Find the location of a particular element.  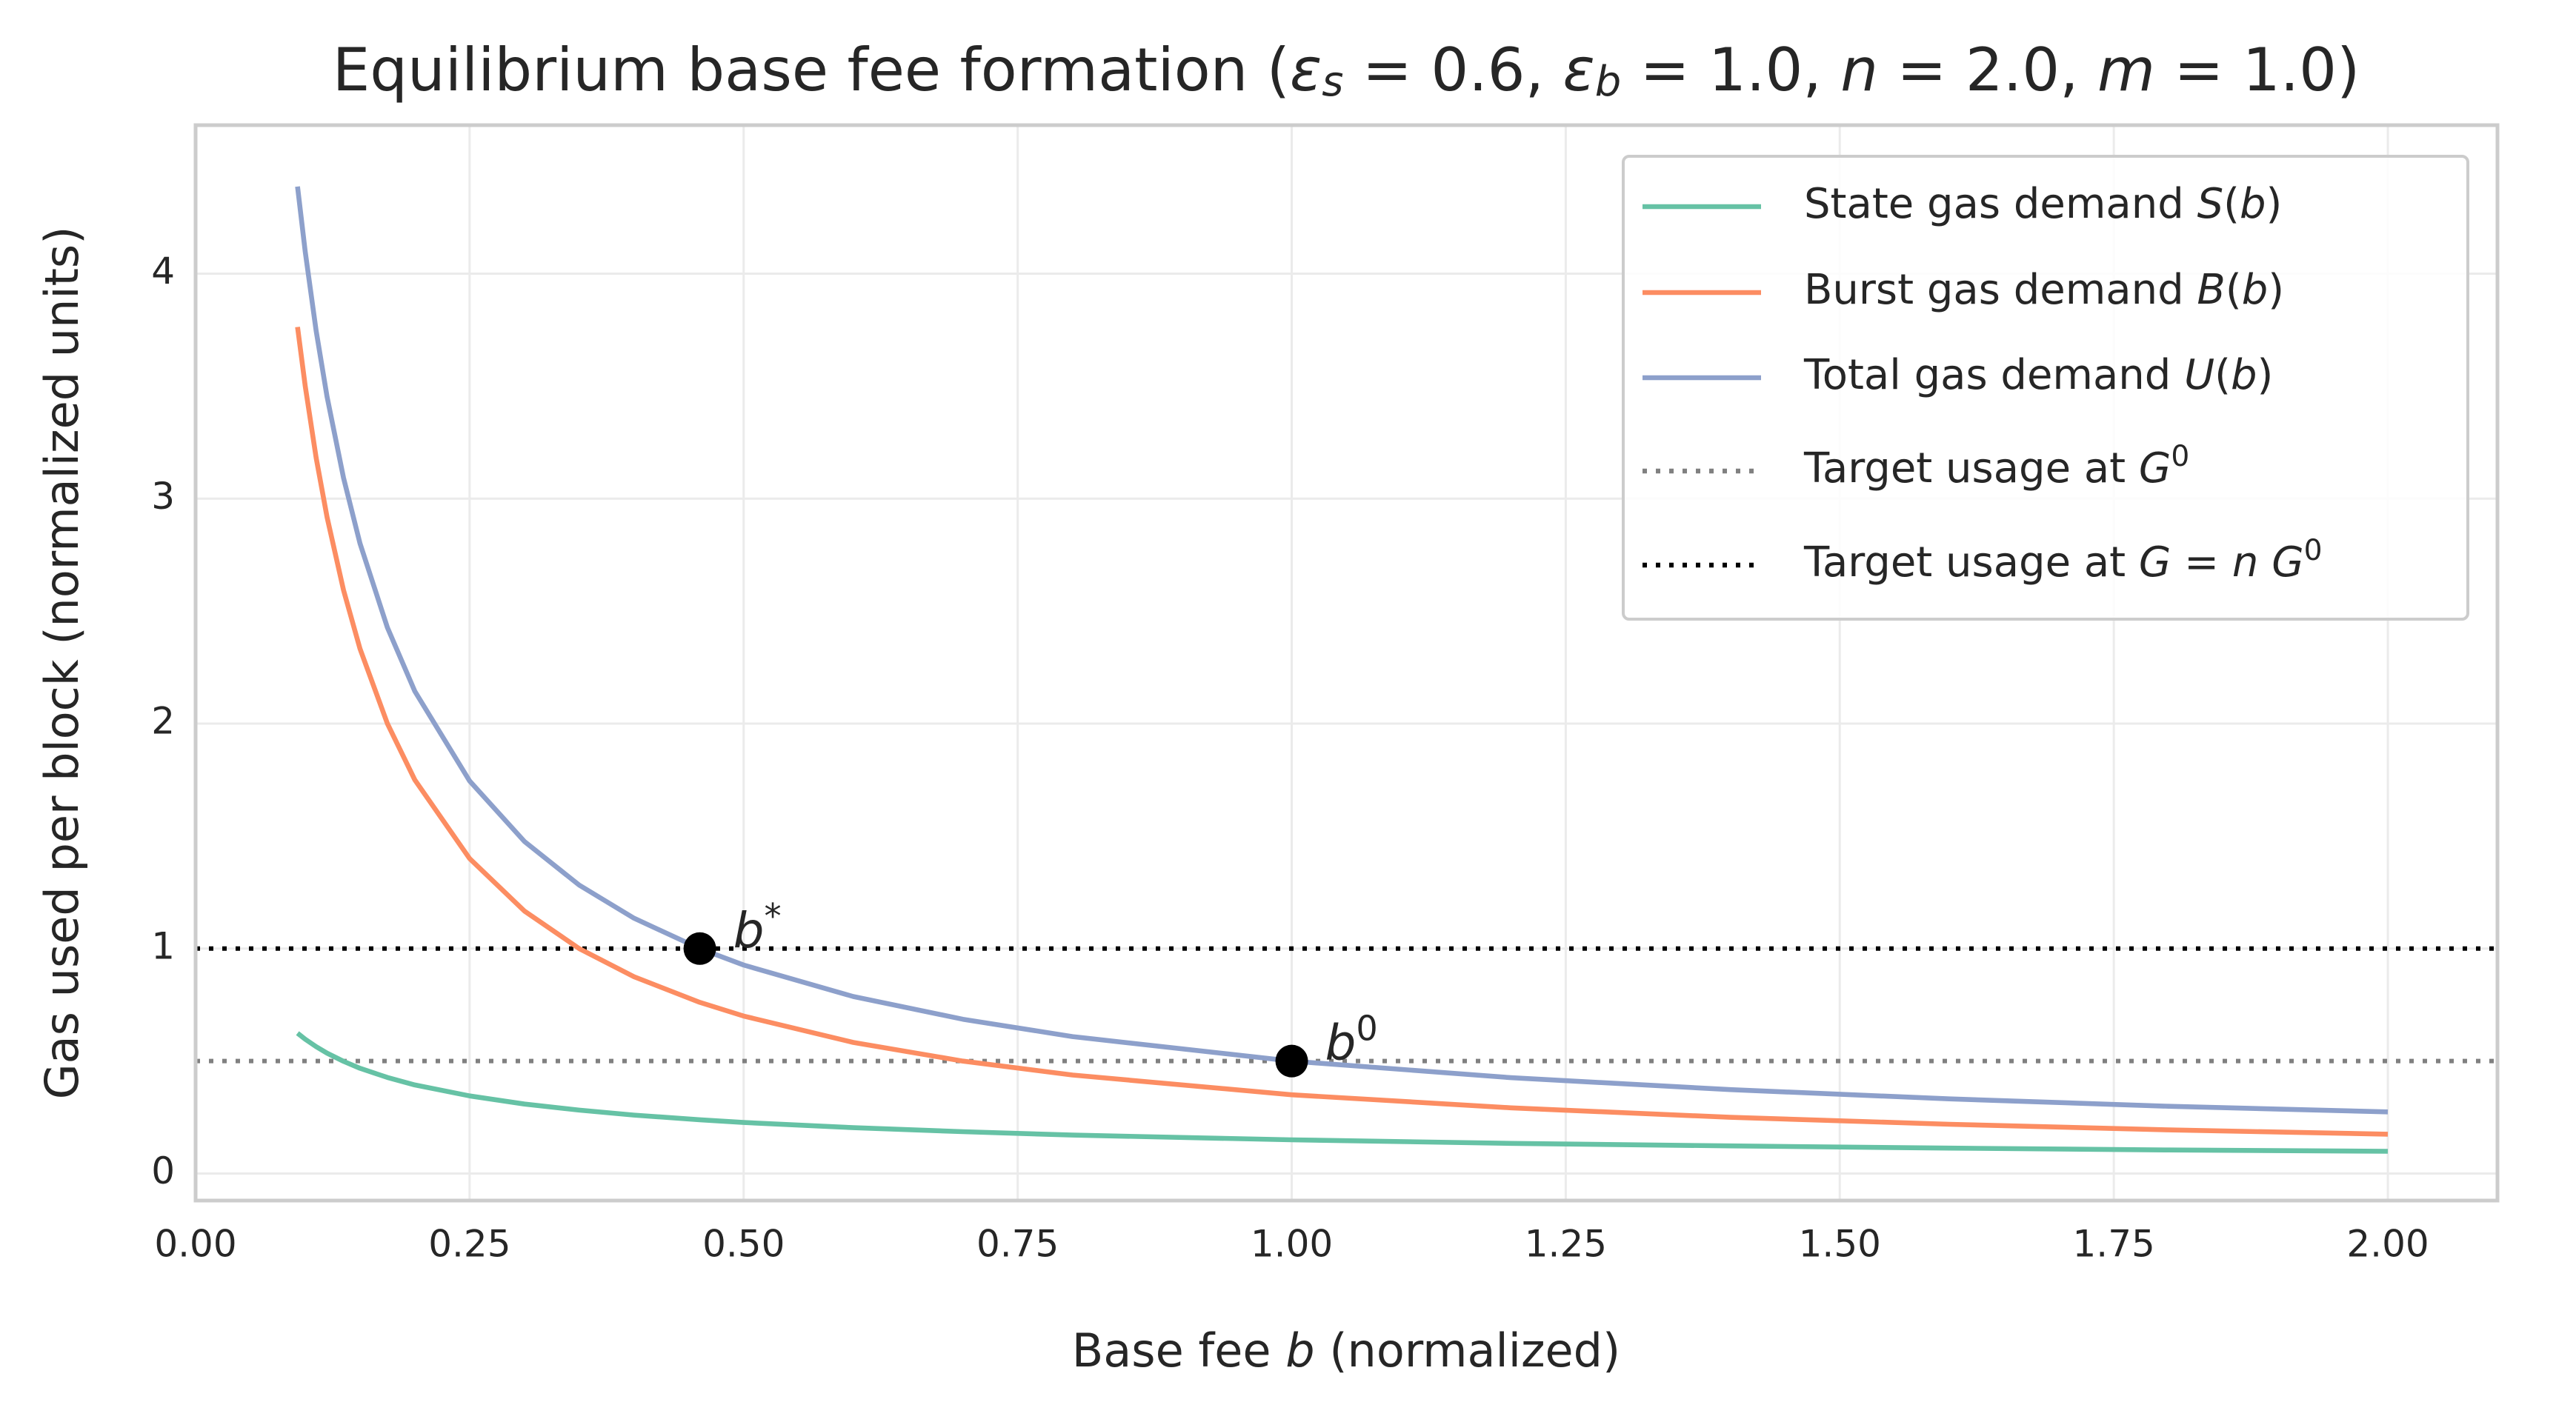

x-tick-label: 2.00 is located at coordinates (2387, 1244).